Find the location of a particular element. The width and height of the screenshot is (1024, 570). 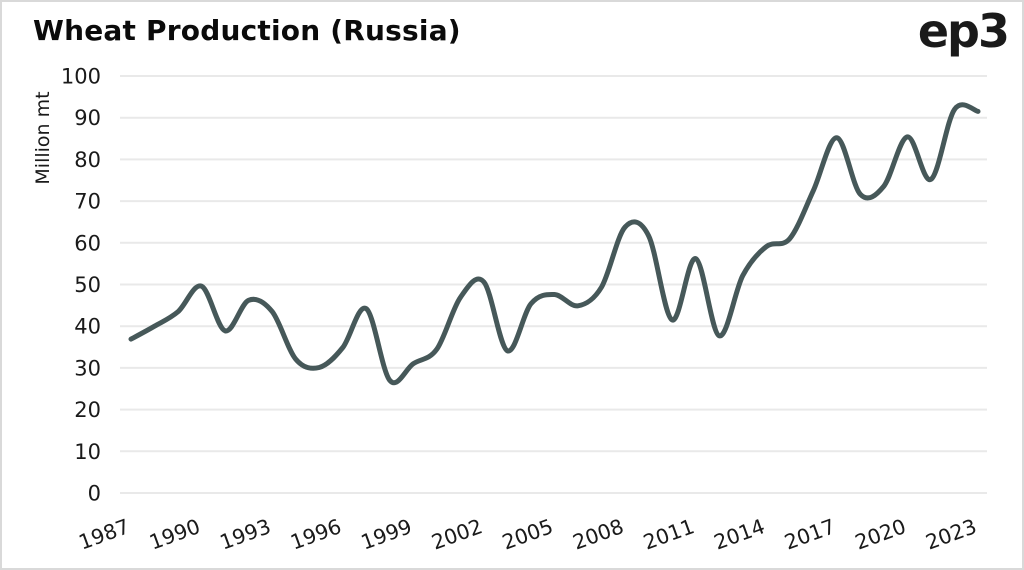

y-tick-label: 70 is located at coordinates (87, 202).